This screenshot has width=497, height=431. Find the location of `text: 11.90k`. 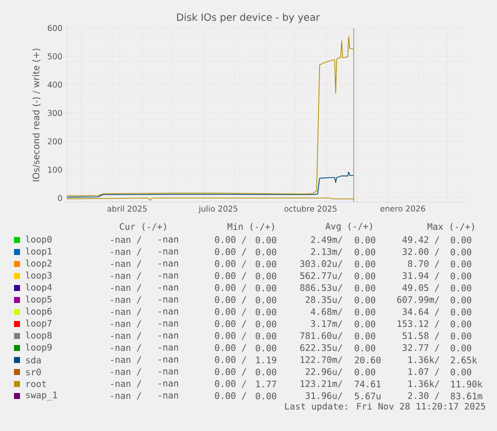

text: 11.90k is located at coordinates (466, 384).